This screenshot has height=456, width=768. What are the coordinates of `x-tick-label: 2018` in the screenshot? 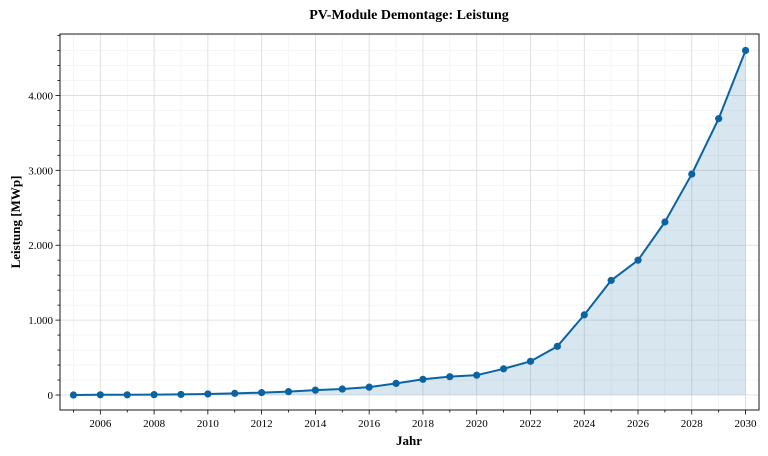 It's located at (423, 424).